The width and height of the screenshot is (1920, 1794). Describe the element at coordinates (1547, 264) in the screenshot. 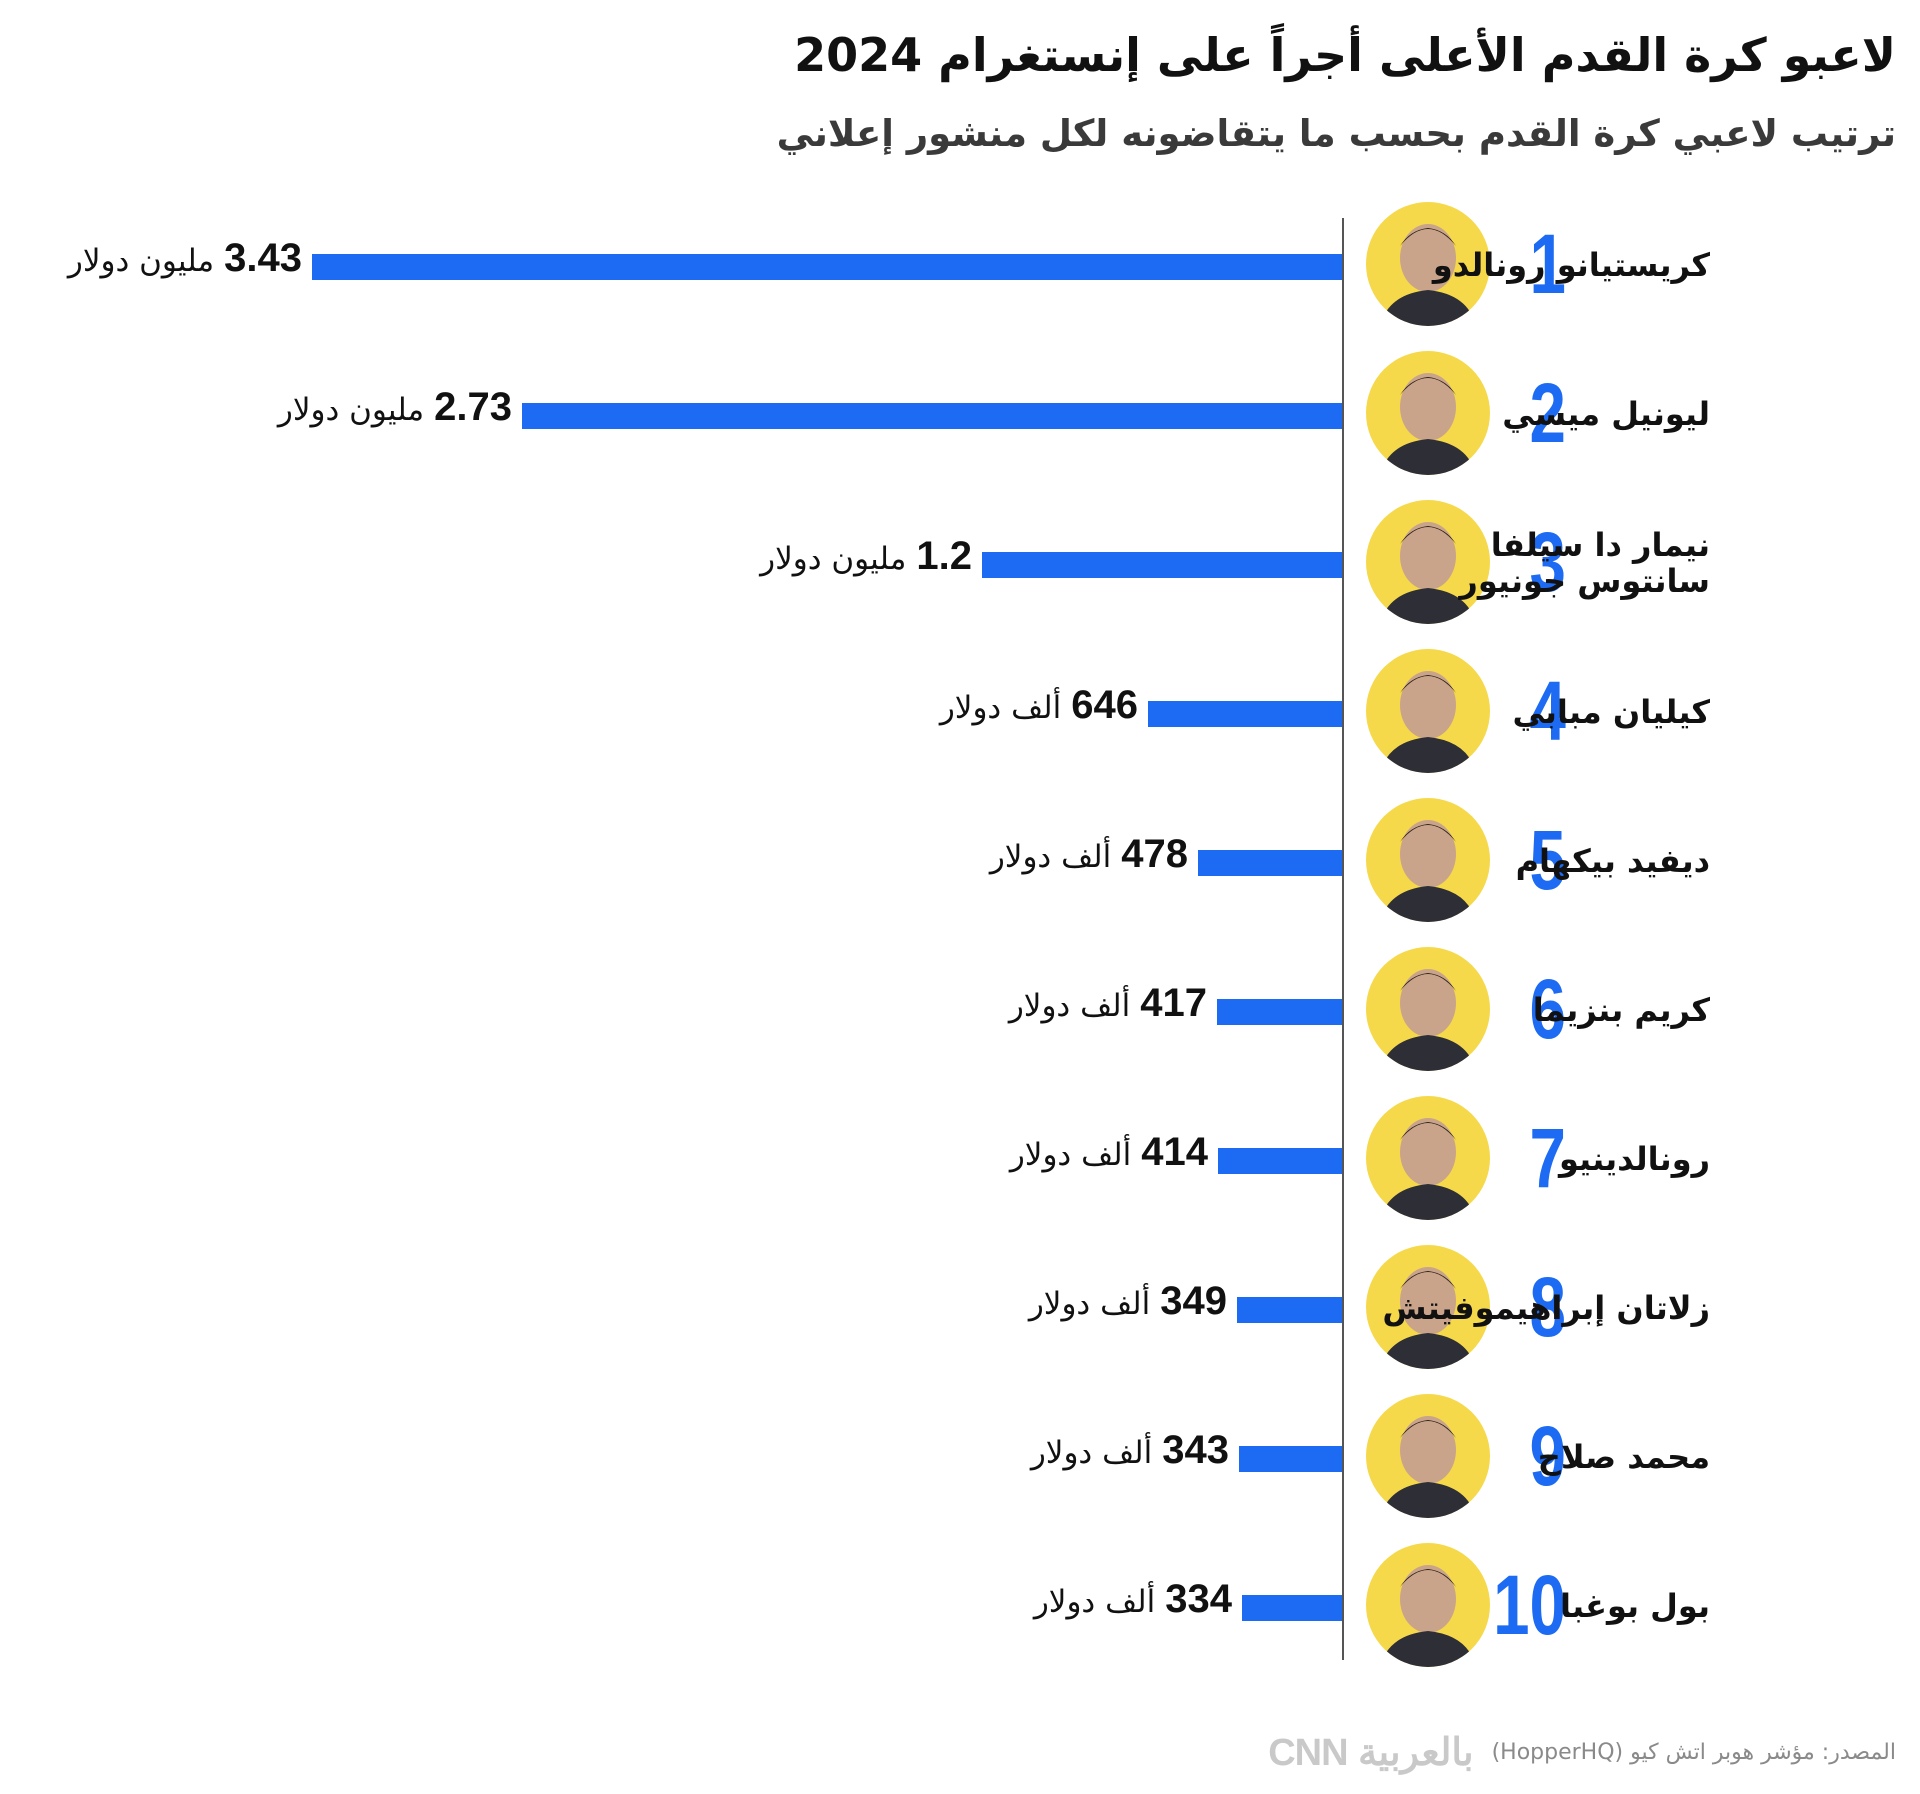

I see `rank-number: 1` at that location.